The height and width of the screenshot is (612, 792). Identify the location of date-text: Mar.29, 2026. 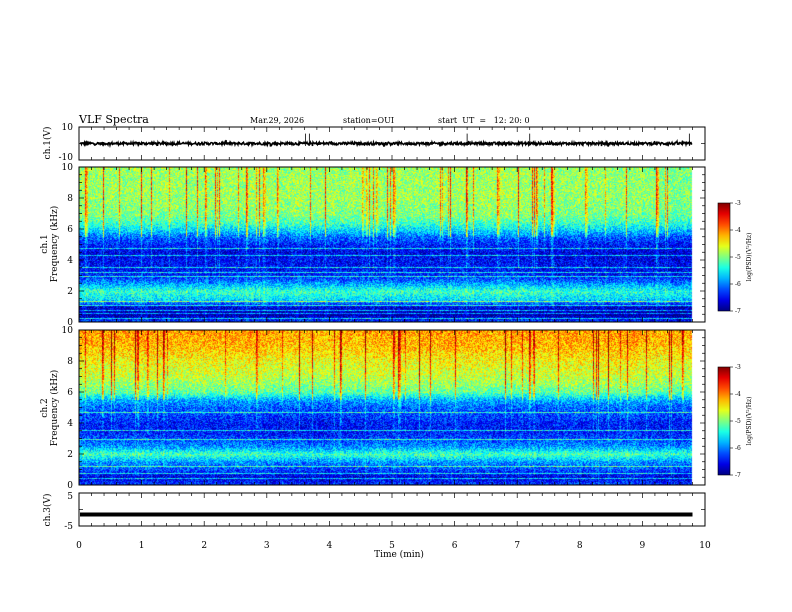
(277, 120).